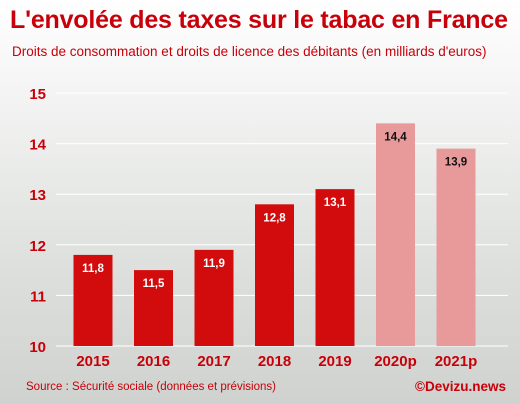 This screenshot has width=520, height=404. What do you see at coordinates (456, 163) in the screenshot?
I see `data-label: 13,9` at bounding box center [456, 163].